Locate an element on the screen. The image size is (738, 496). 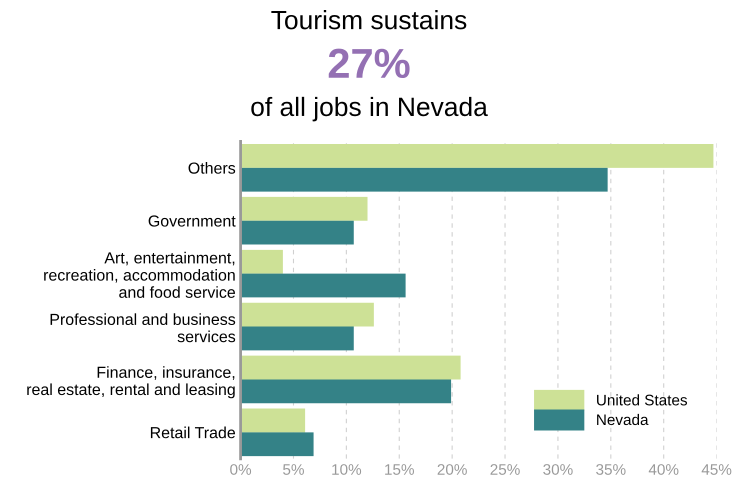
legend-label: United States is located at coordinates (642, 400).